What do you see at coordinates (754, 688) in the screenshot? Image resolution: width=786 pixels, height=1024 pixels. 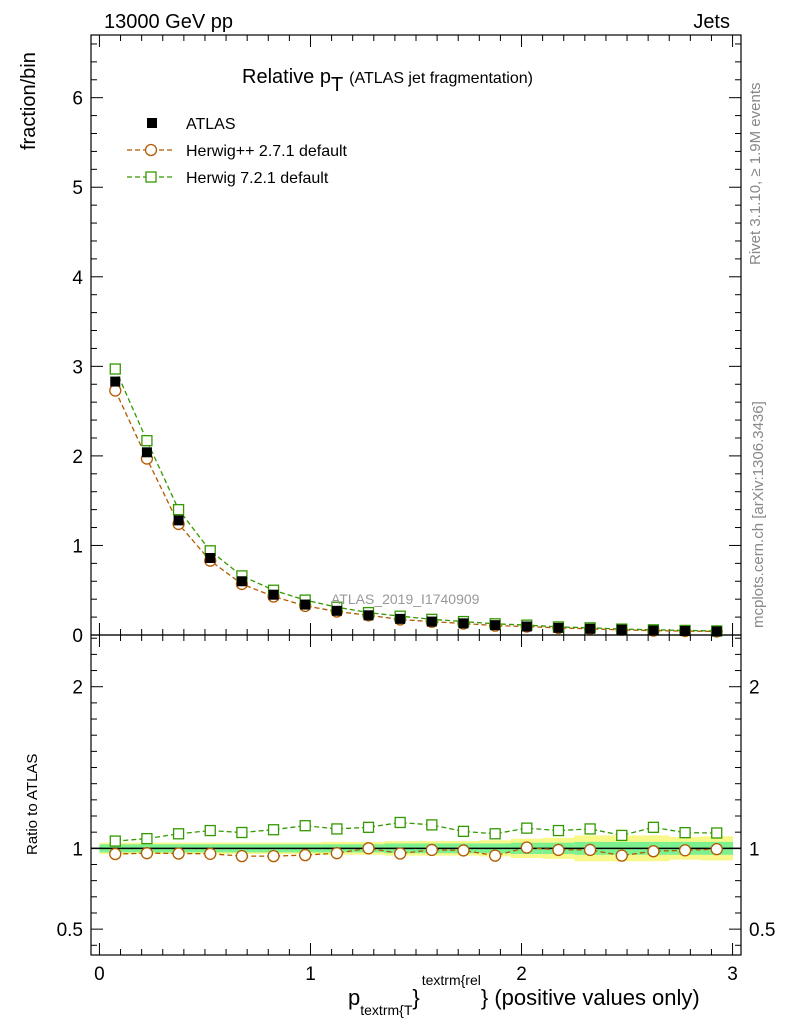 I see `ratio-y-tick-label-right: 2` at bounding box center [754, 688].